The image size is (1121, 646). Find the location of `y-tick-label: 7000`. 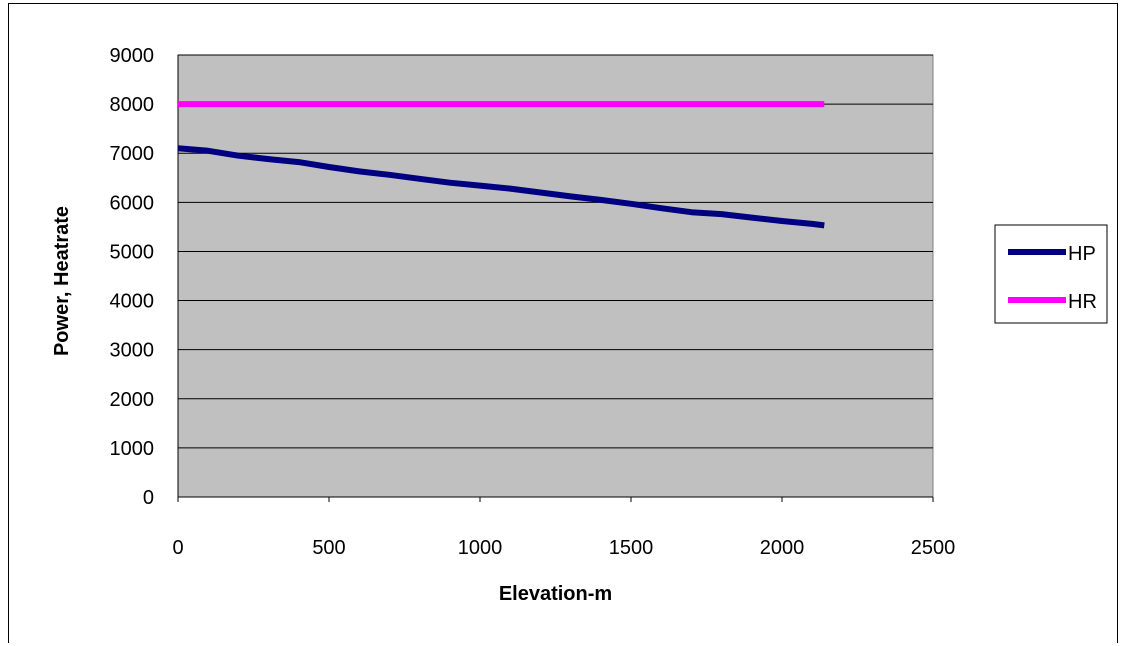

y-tick-label: 7000 is located at coordinates (132, 154).